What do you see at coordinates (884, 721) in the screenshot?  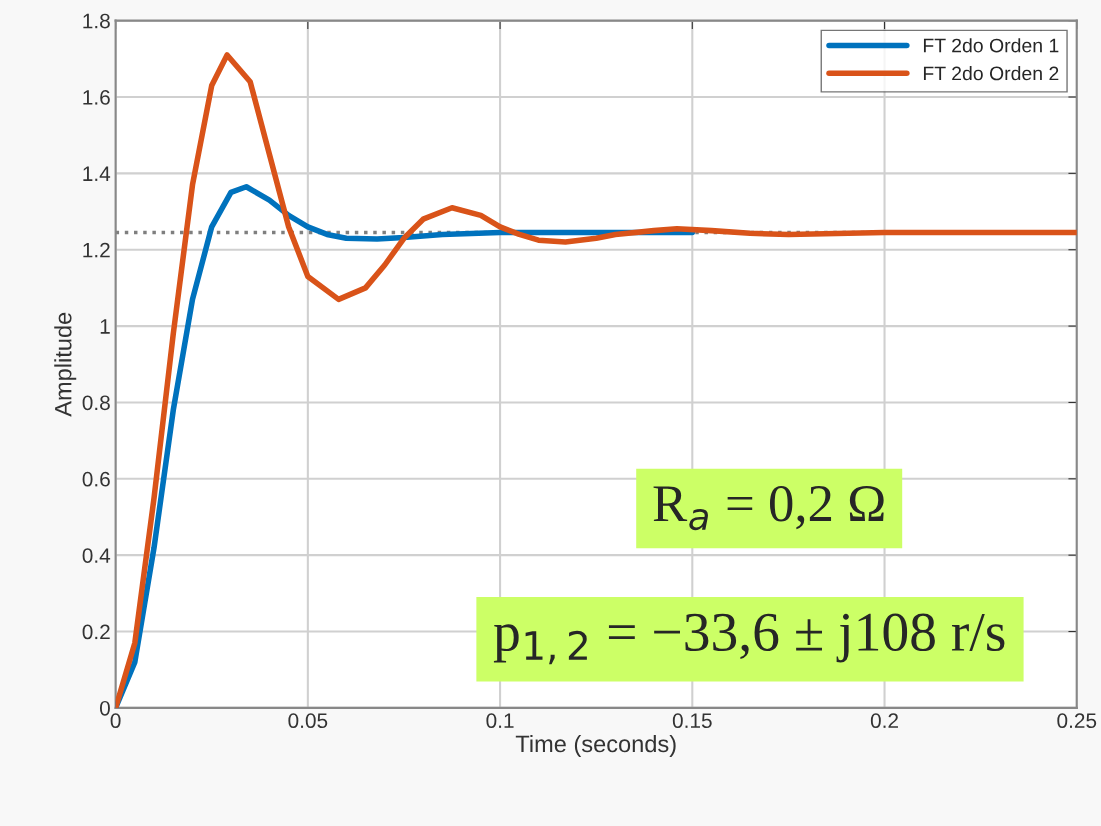 I see `x-tick-label: 0.2` at bounding box center [884, 721].